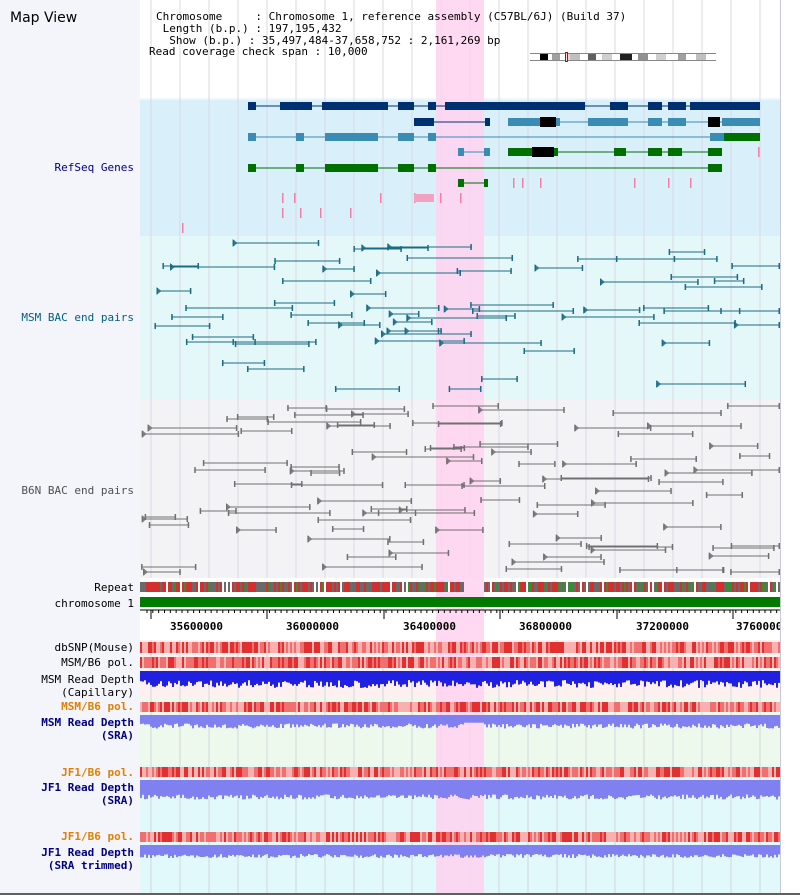  I want to click on track-label-jf1-b6-pol: JF1/B6 pol., so click(97, 772).